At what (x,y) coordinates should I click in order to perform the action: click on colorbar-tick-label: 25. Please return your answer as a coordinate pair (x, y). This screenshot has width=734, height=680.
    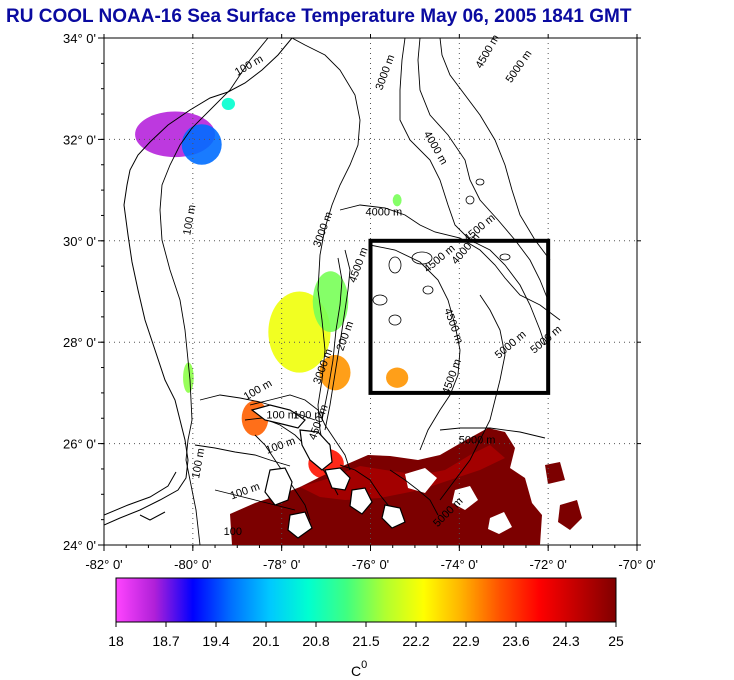
    Looking at the image, I should click on (616, 641).